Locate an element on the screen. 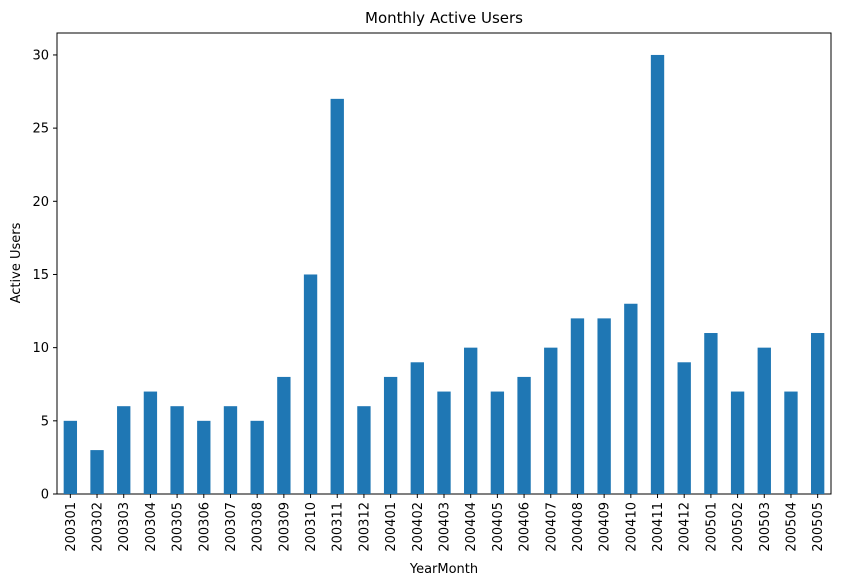  x-tick-label: 200305 is located at coordinates (178, 527).